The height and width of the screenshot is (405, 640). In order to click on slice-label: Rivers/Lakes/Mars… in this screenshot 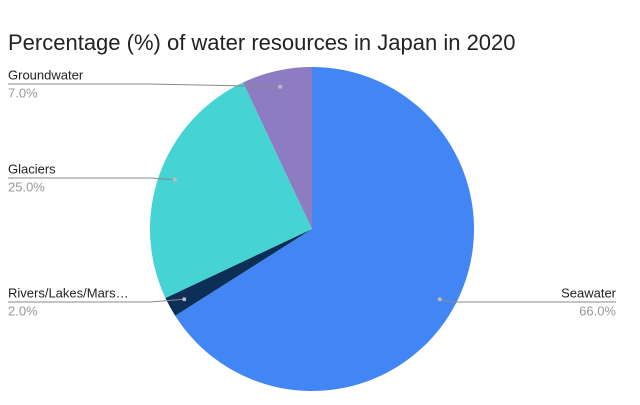, I will do `click(68, 292)`.